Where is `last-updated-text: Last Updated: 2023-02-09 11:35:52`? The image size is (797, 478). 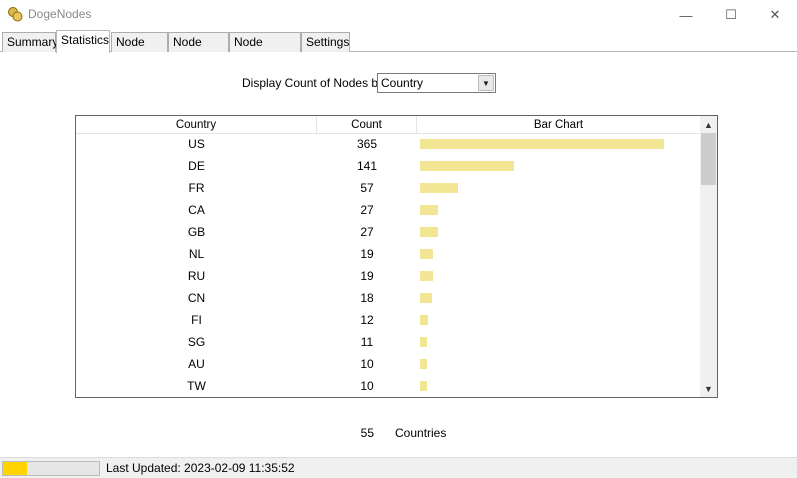
last-updated-text: Last Updated: 2023-02-09 11:35:52 is located at coordinates (200, 468).